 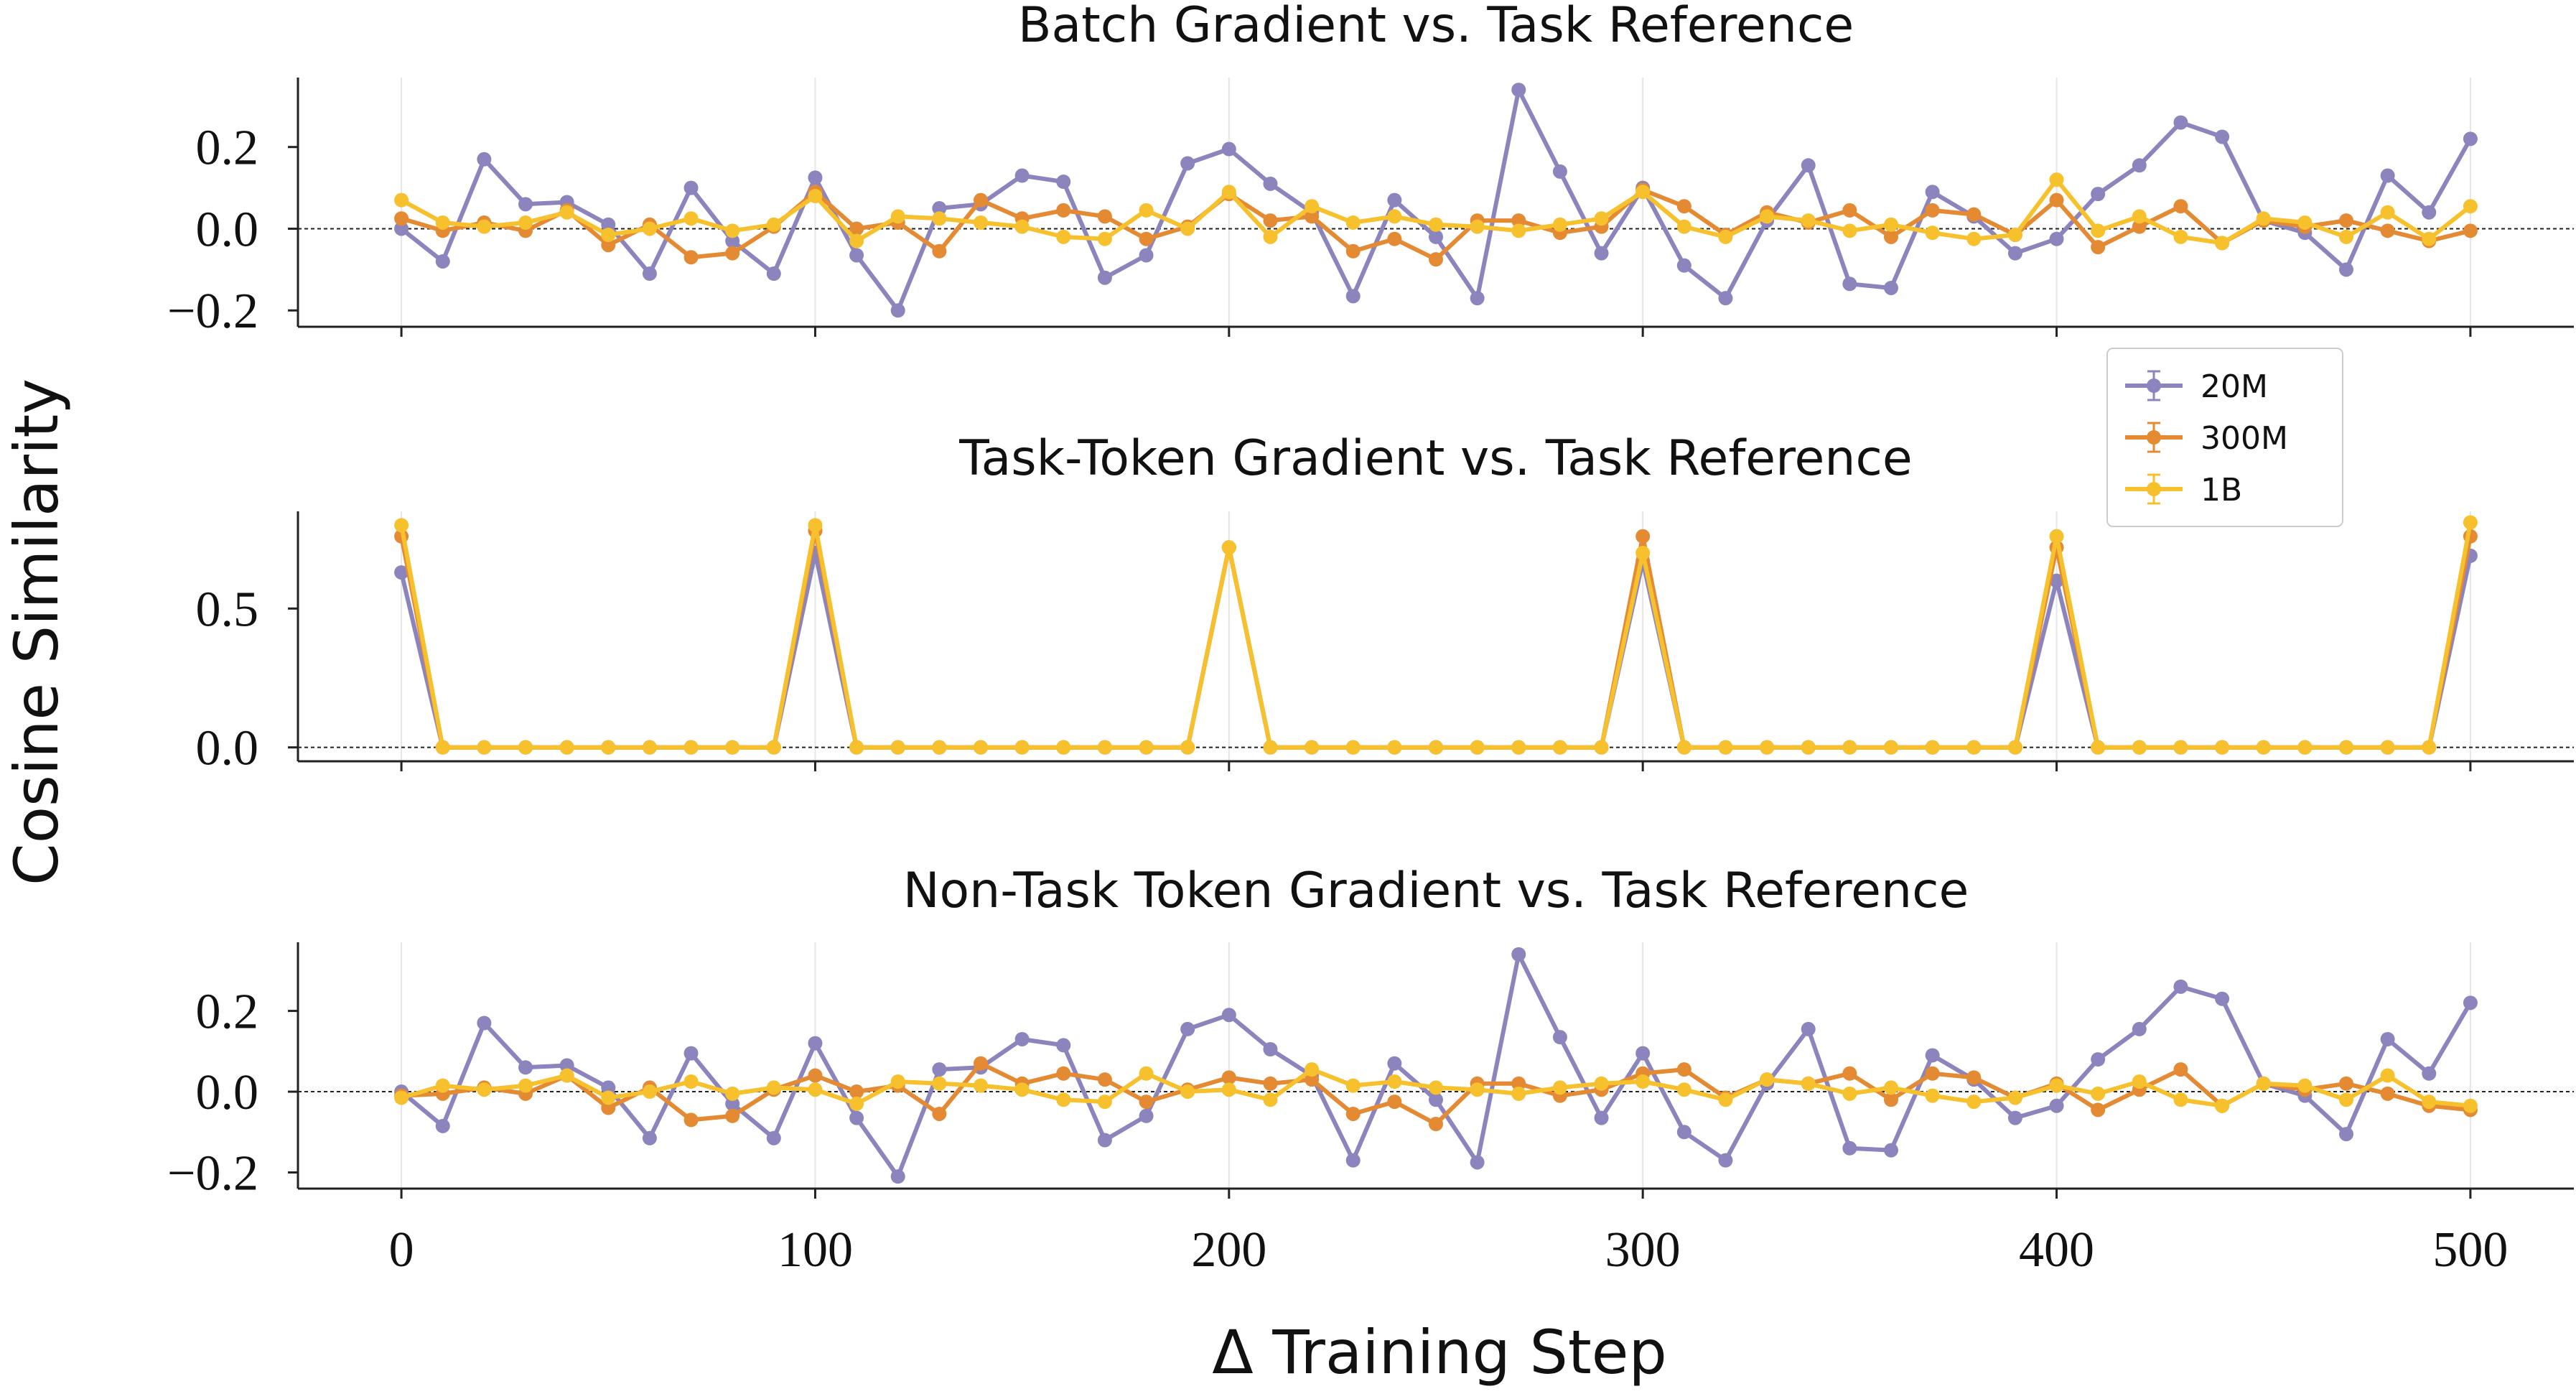 I want to click on series-20M, so click(x=1436, y=200).